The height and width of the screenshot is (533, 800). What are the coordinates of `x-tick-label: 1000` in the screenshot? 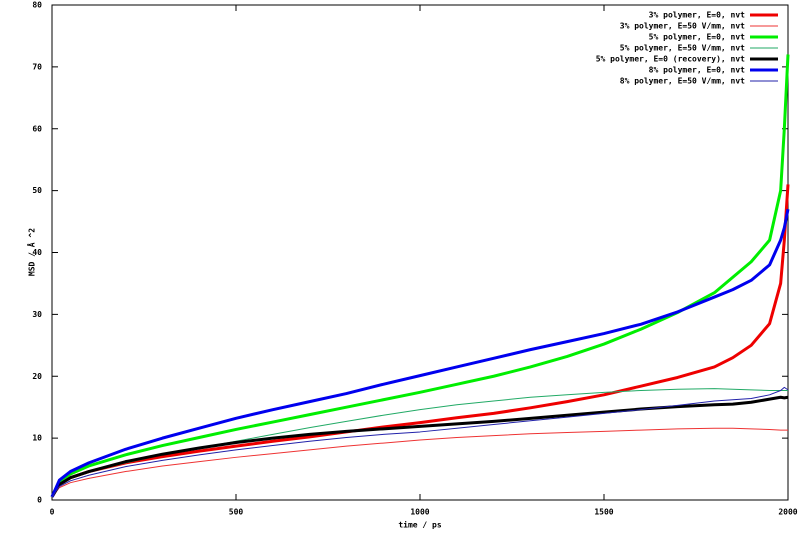 It's located at (419, 512).